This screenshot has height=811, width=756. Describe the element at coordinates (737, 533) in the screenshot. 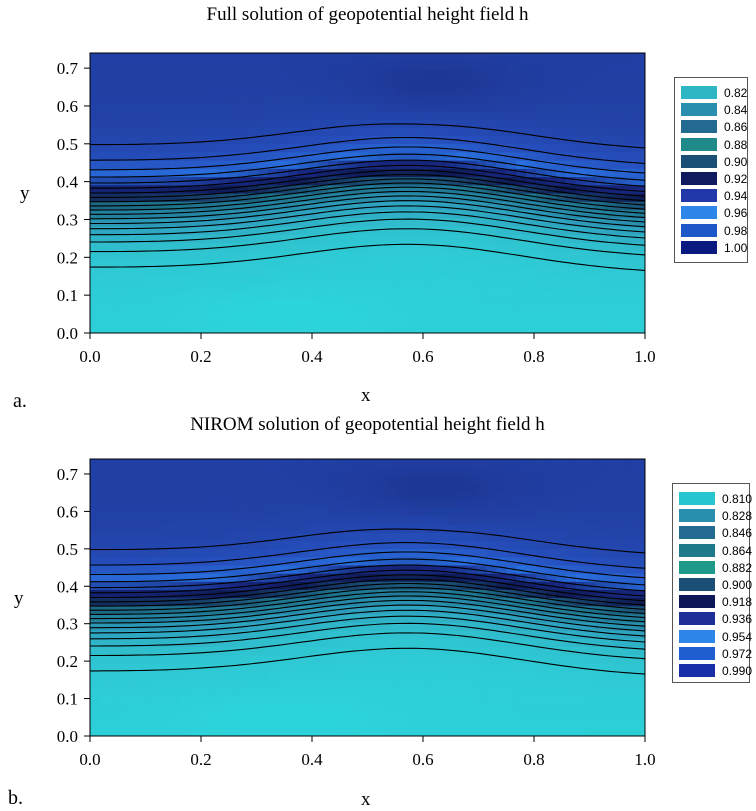

I see `legend-label: 0.846` at that location.